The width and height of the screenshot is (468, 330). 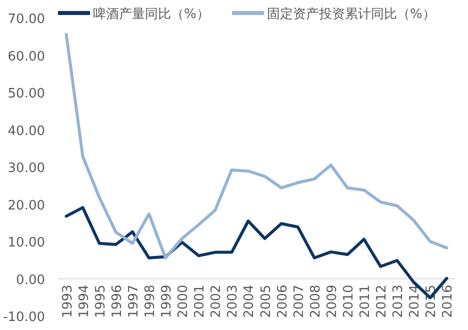 I want to click on x-tick-label: 2011, so click(x=366, y=301).